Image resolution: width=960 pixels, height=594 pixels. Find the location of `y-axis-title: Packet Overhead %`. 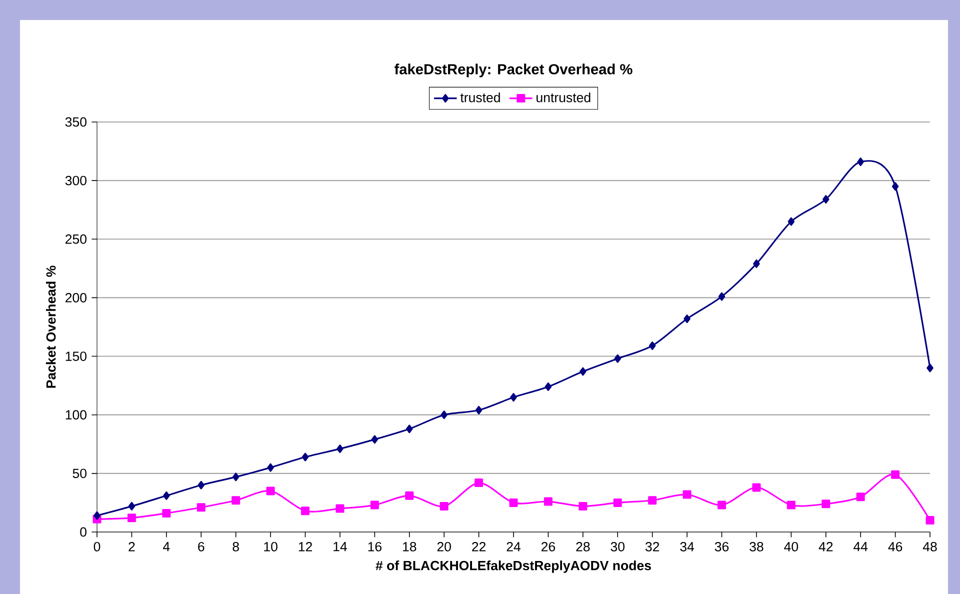

y-axis-title: Packet Overhead % is located at coordinates (51, 327).